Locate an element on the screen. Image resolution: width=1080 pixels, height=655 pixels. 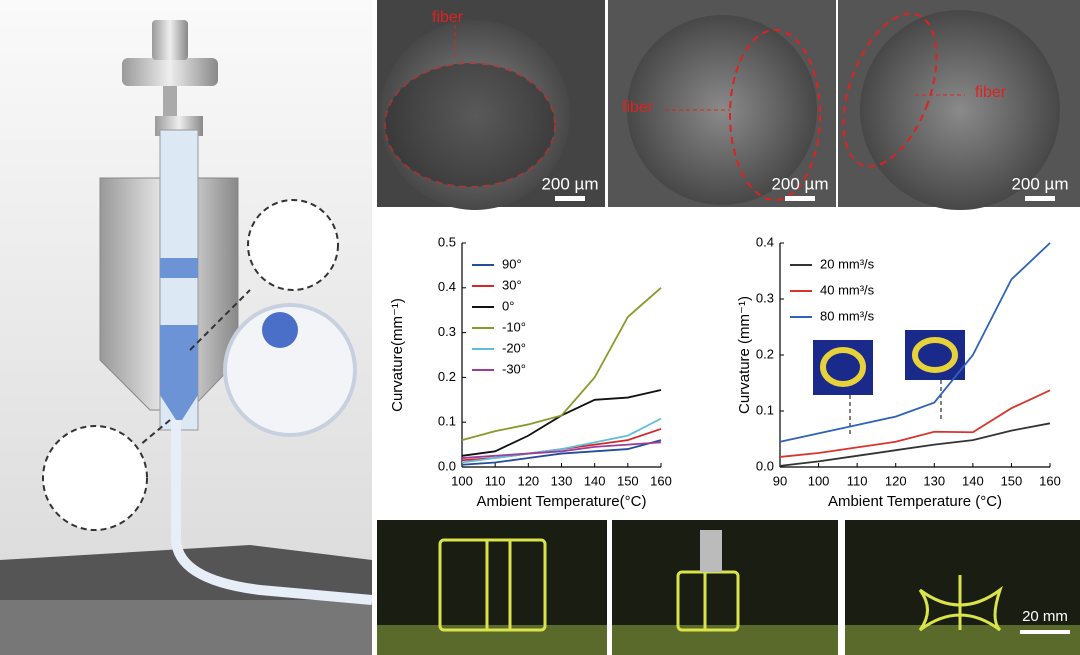
legend-label: 40 mm³/s is located at coordinates (847, 289).